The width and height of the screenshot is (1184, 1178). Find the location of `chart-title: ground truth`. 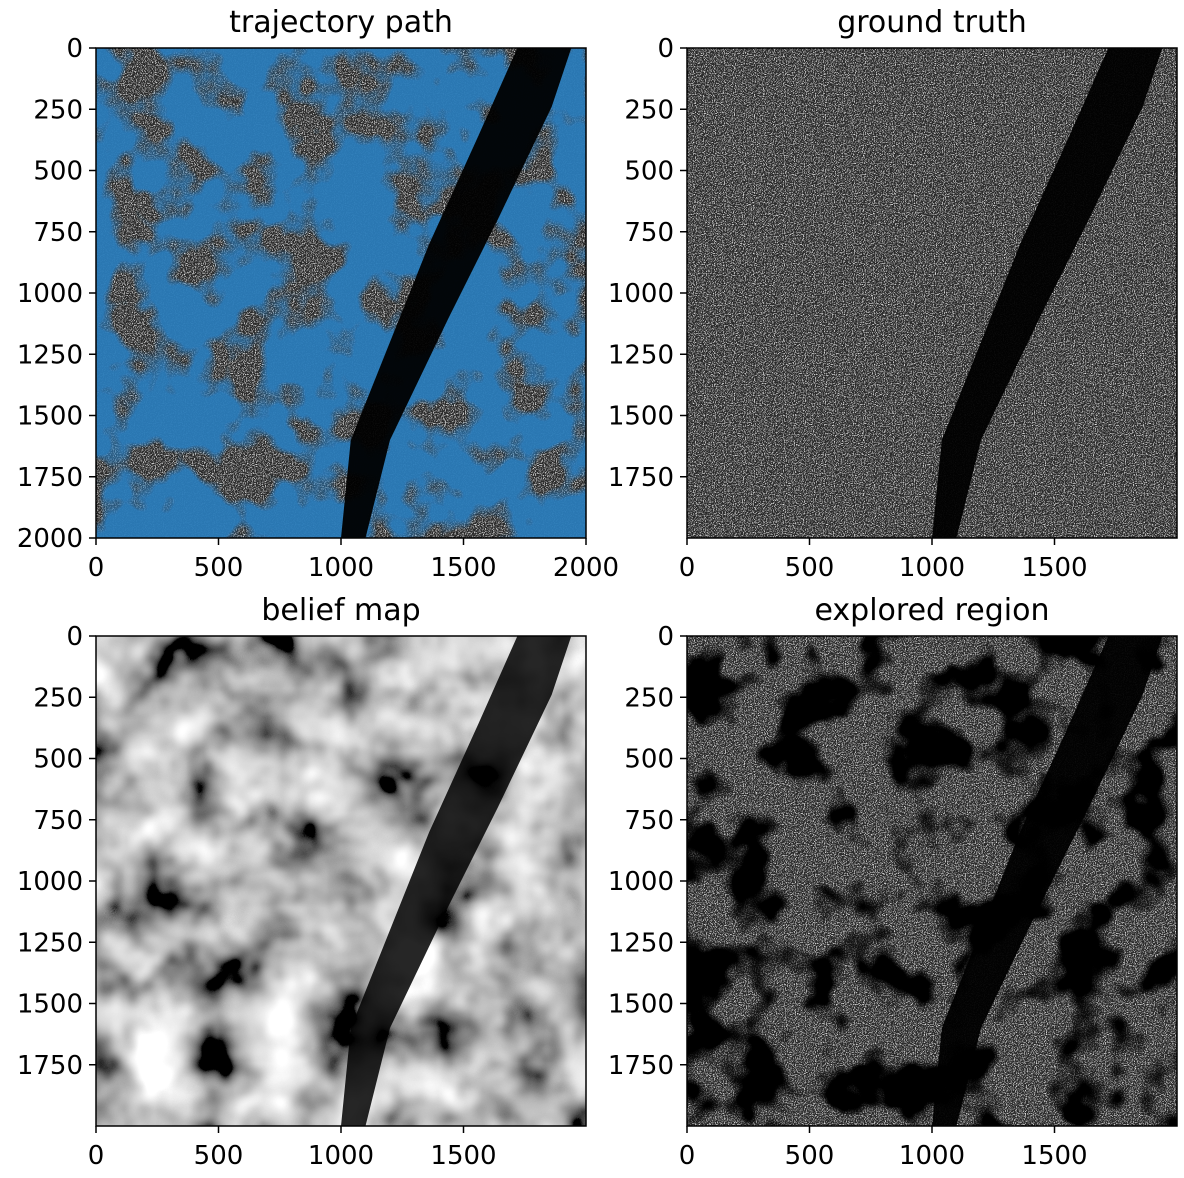

chart-title: ground truth is located at coordinates (932, 22).